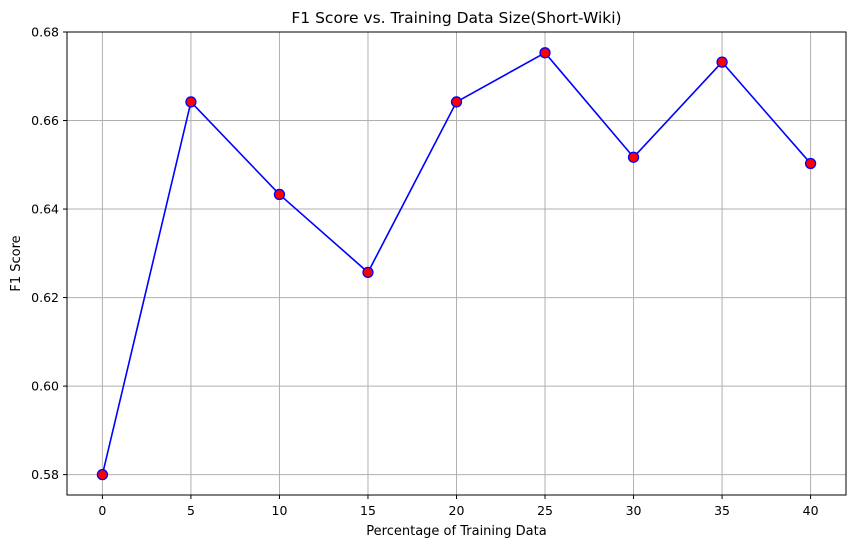 The width and height of the screenshot is (855, 547). Describe the element at coordinates (456, 531) in the screenshot. I see `x-axis-label: Percentage of Training Data` at that location.